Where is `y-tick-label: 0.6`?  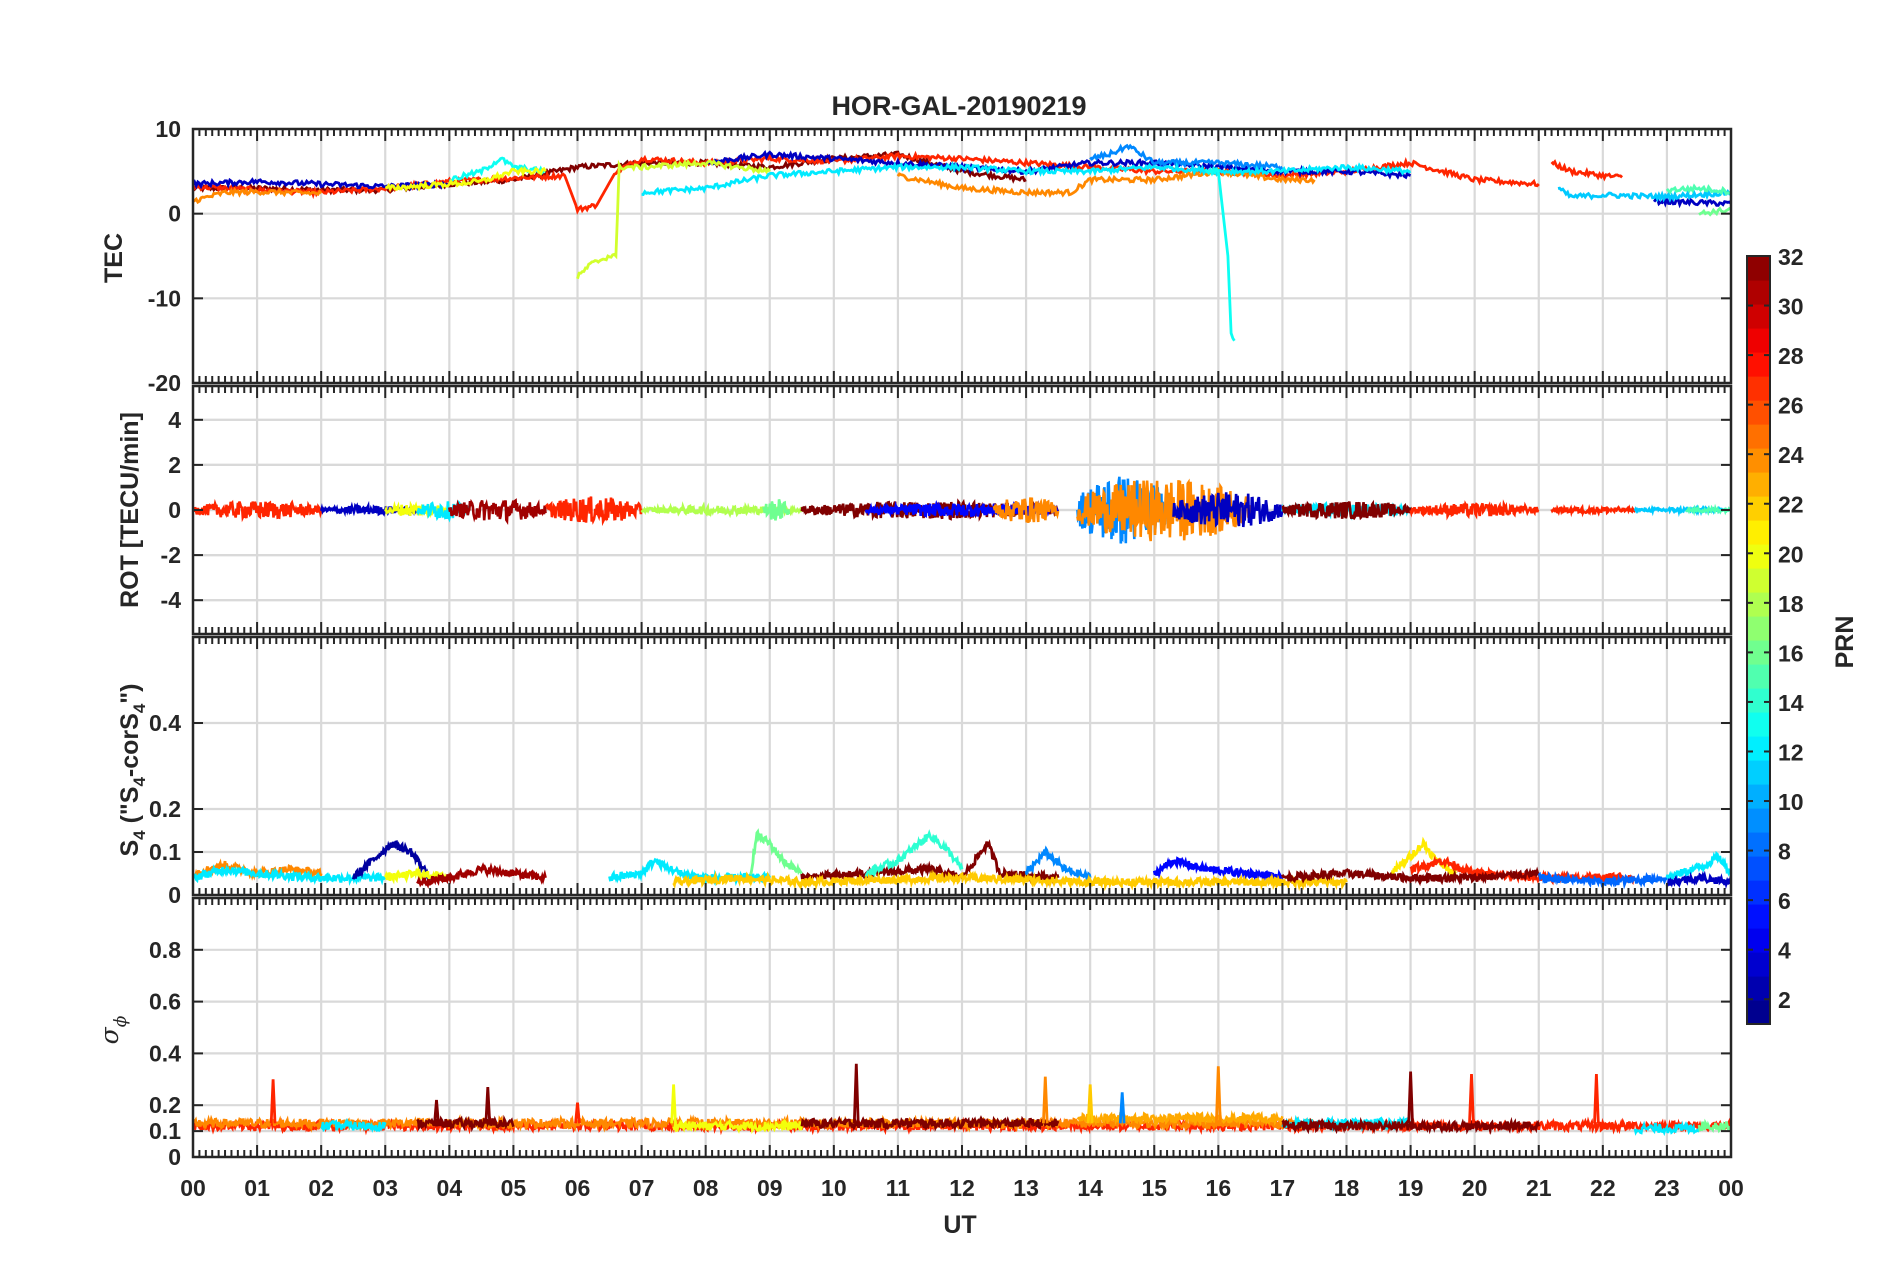
y-tick-label: 0.6 is located at coordinates (165, 1002).